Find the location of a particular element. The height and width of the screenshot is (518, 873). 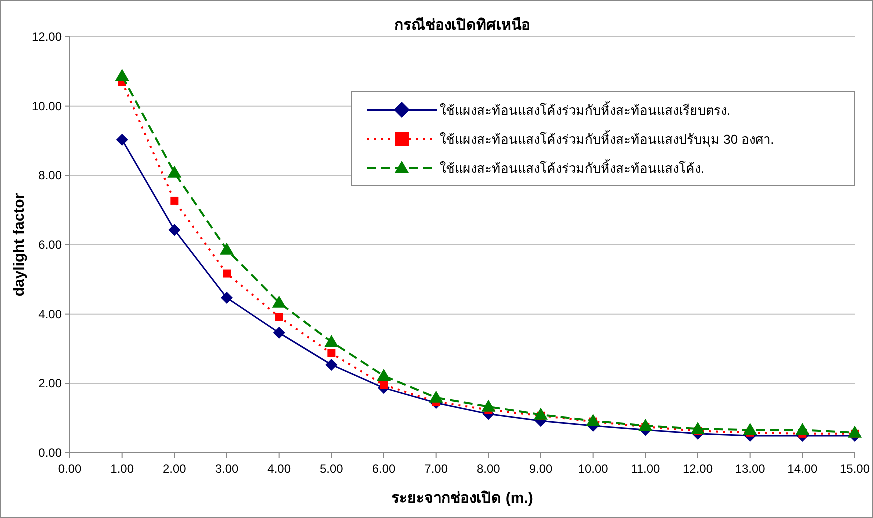

y-tick-label: 2.00 is located at coordinates (50, 383).